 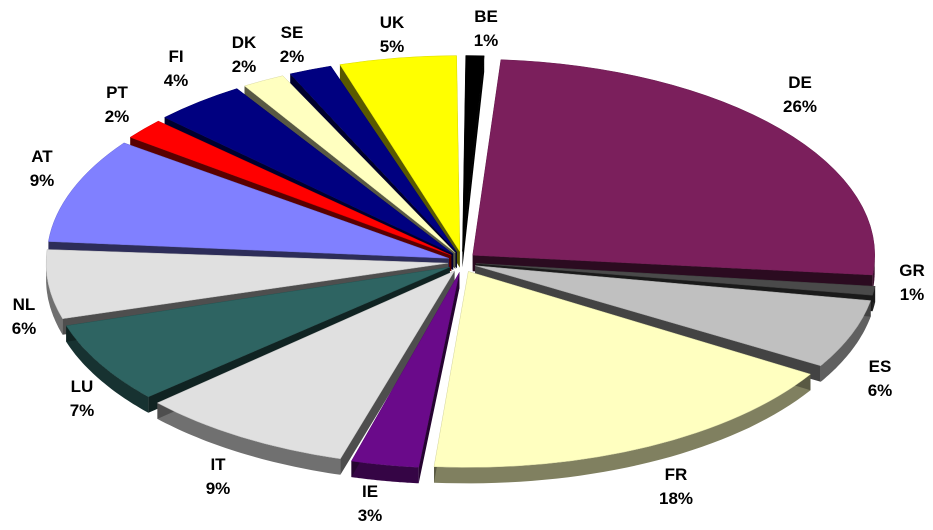 I want to click on slice-label-name: AT, so click(x=42, y=156).